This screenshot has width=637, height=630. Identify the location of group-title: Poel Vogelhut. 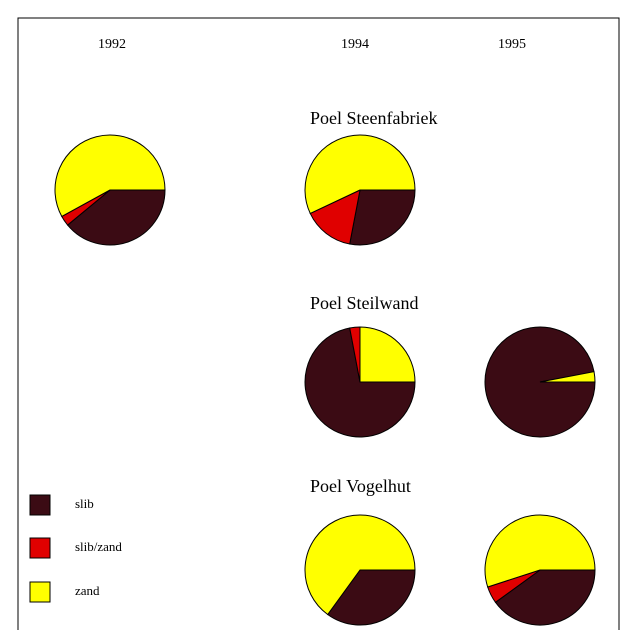
(360, 486).